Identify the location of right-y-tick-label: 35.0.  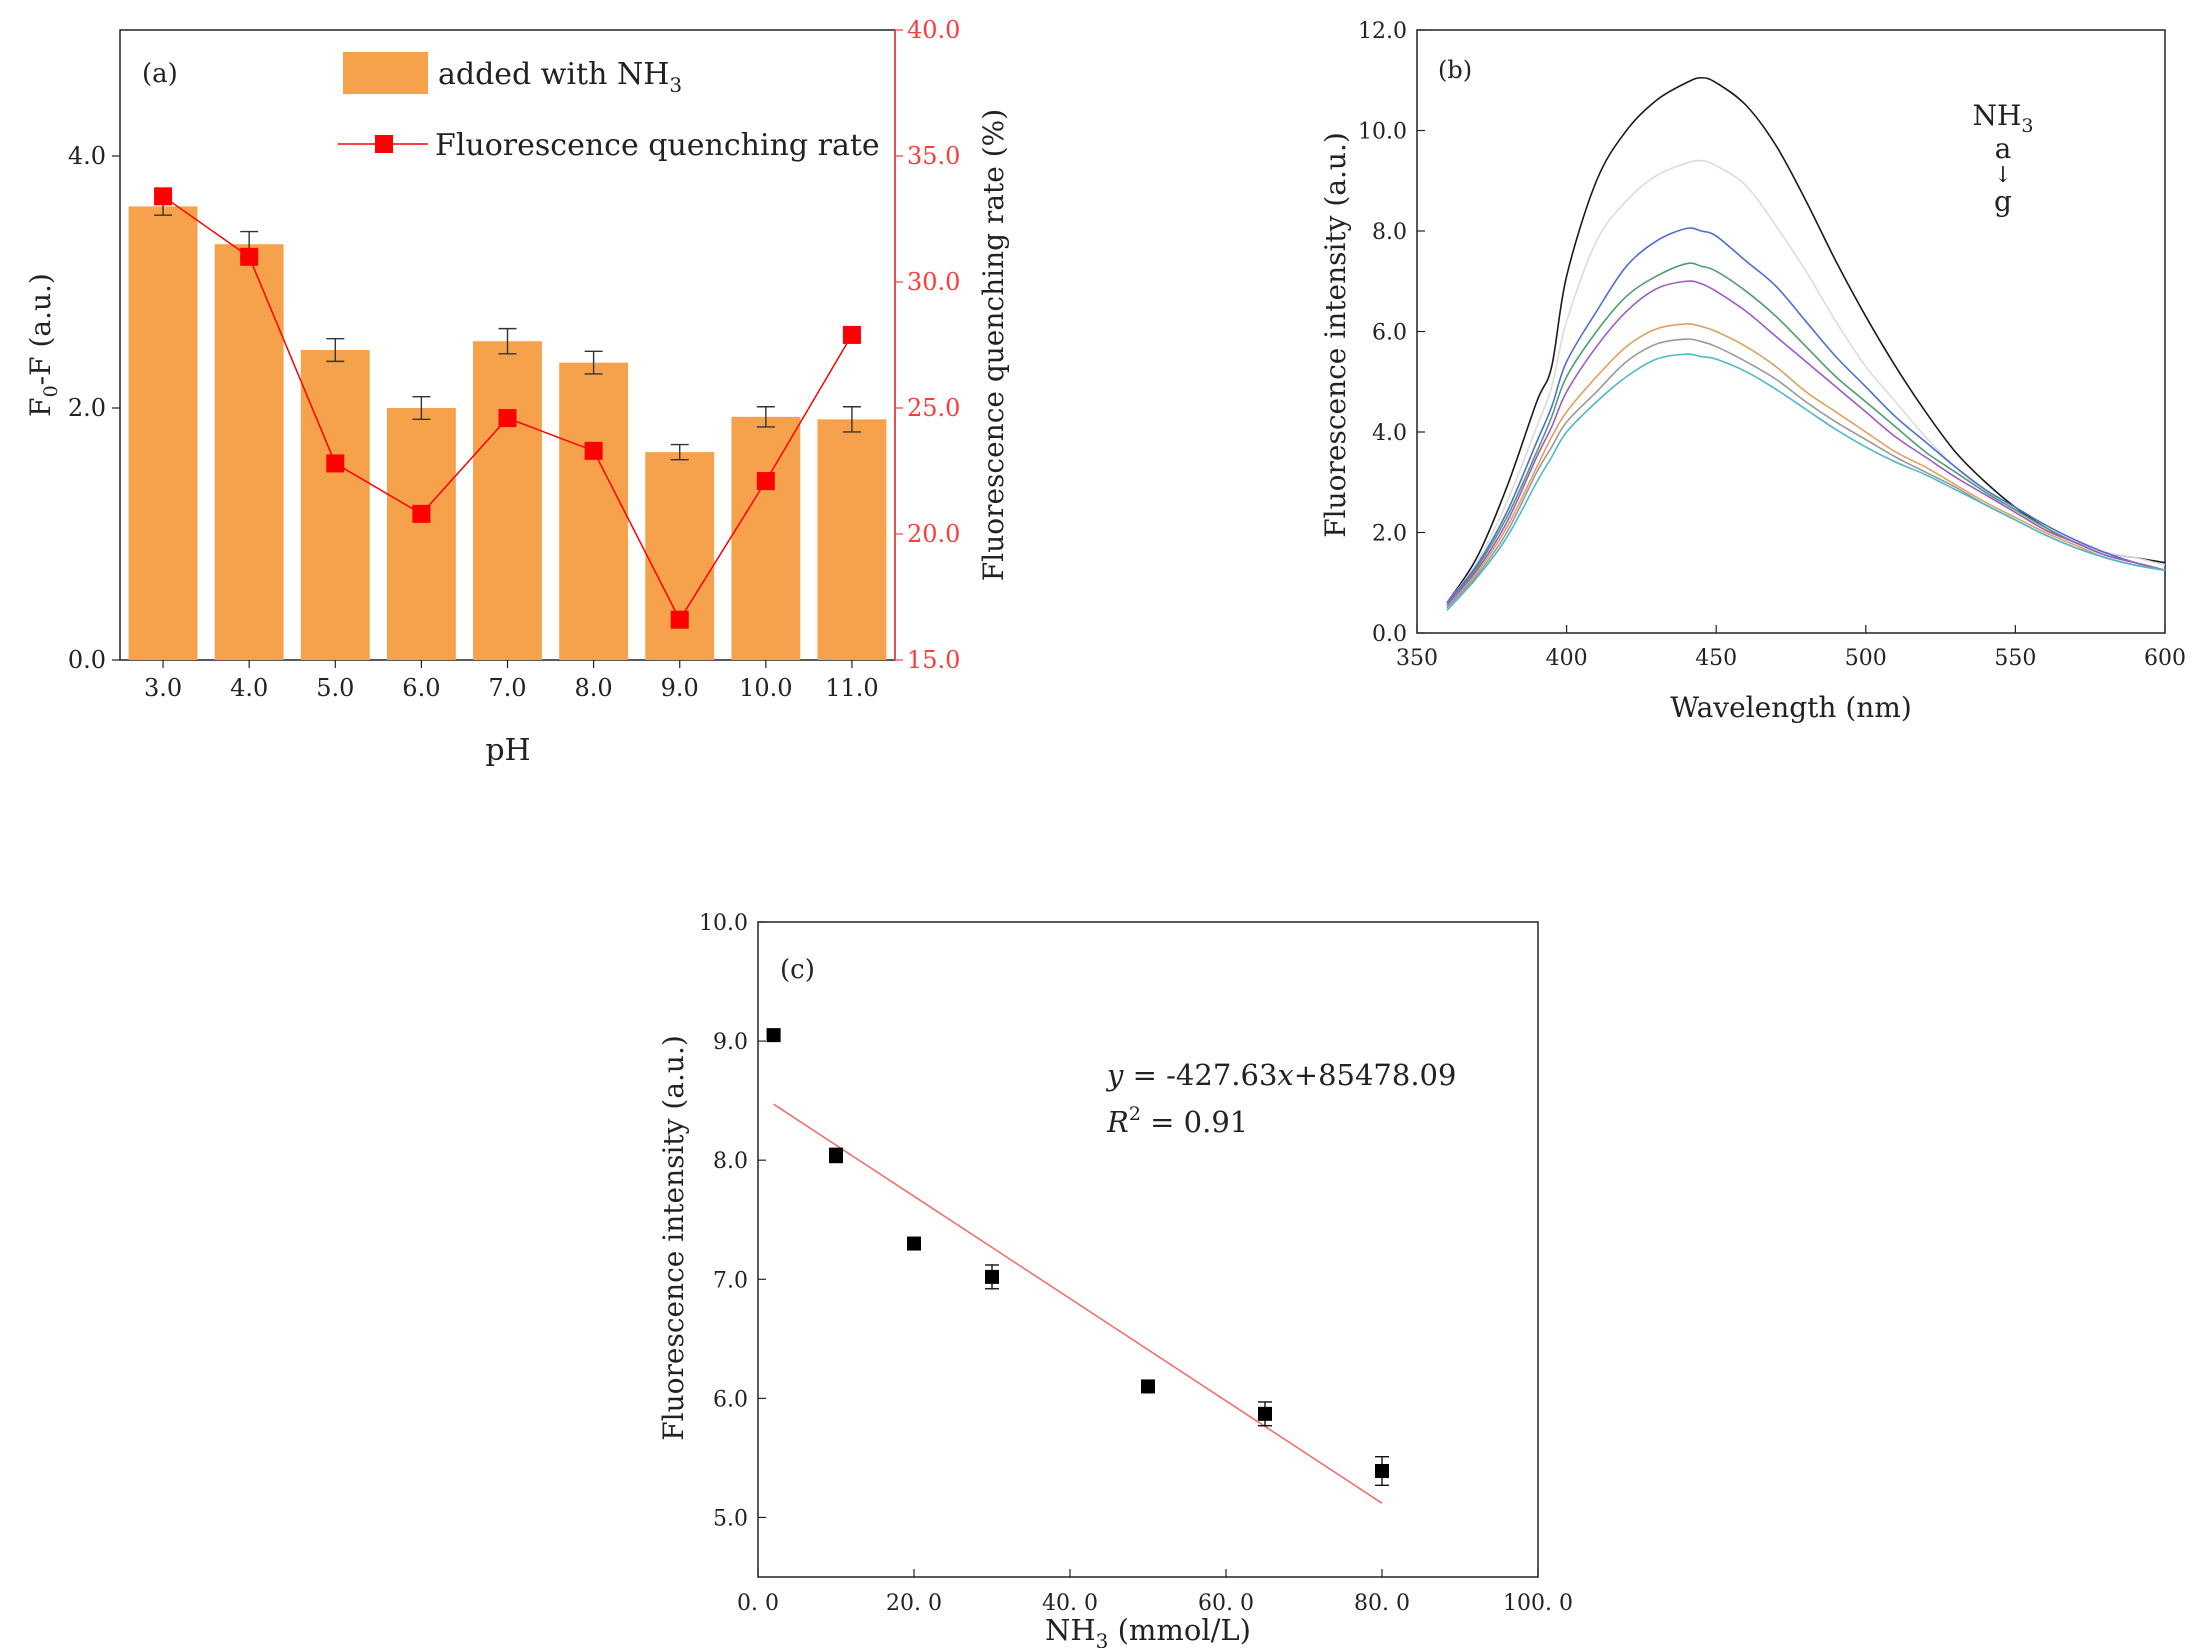
(933, 156).